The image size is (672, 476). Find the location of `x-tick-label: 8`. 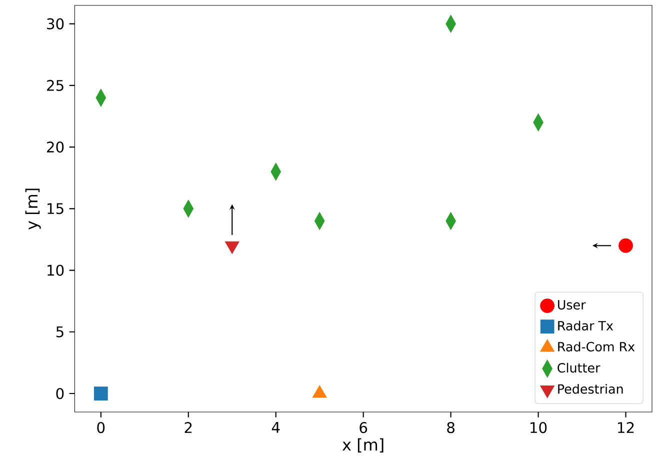

x-tick-label: 8 is located at coordinates (450, 428).